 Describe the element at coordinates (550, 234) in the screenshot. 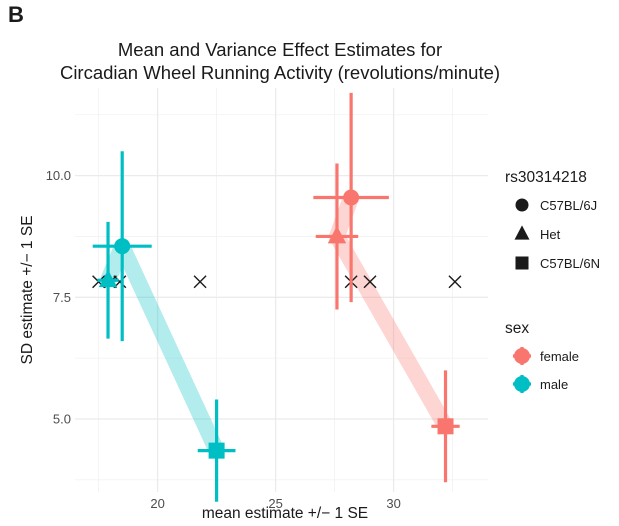

I see `legend-item-label: Het` at that location.